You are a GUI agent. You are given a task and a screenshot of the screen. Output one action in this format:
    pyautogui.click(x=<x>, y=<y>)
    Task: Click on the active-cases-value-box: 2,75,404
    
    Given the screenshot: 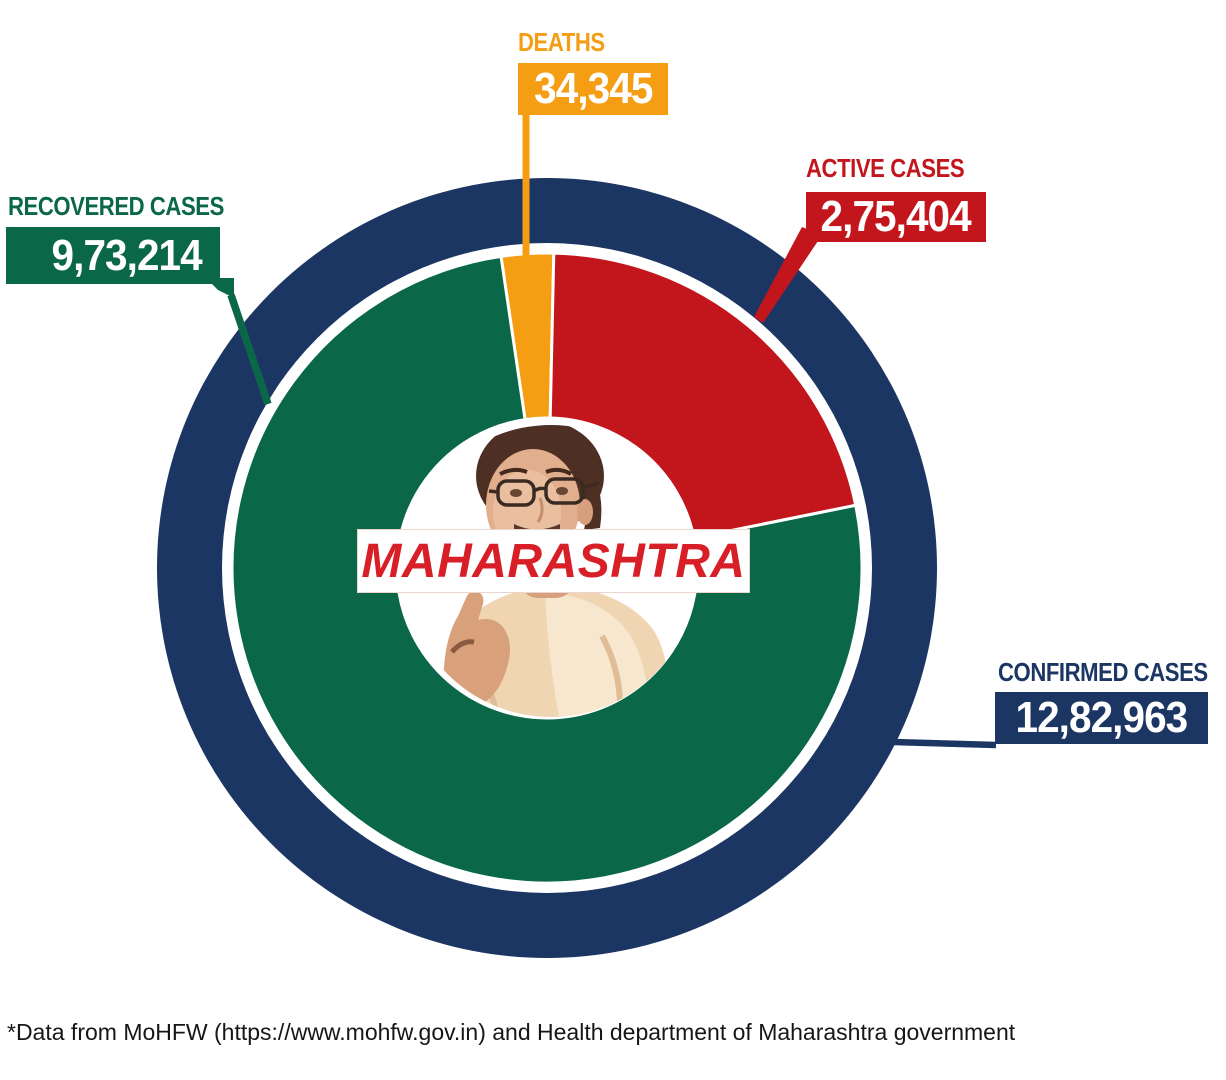 What is the action you would take?
    pyautogui.click(x=896, y=217)
    